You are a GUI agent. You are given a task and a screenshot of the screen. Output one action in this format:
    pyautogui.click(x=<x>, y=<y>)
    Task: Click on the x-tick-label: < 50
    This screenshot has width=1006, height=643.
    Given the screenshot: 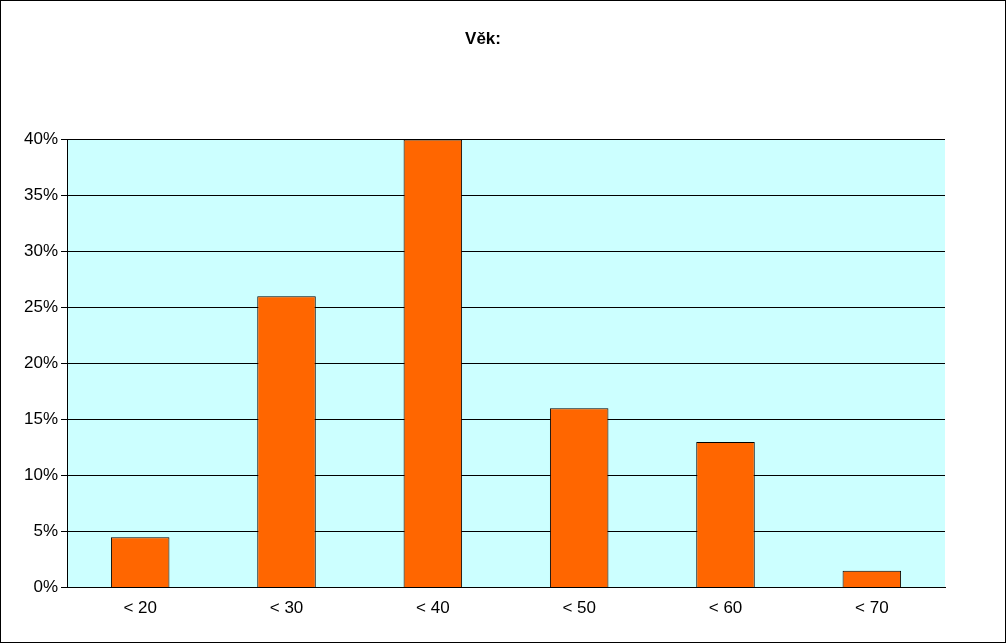 What is the action you would take?
    pyautogui.click(x=579, y=608)
    